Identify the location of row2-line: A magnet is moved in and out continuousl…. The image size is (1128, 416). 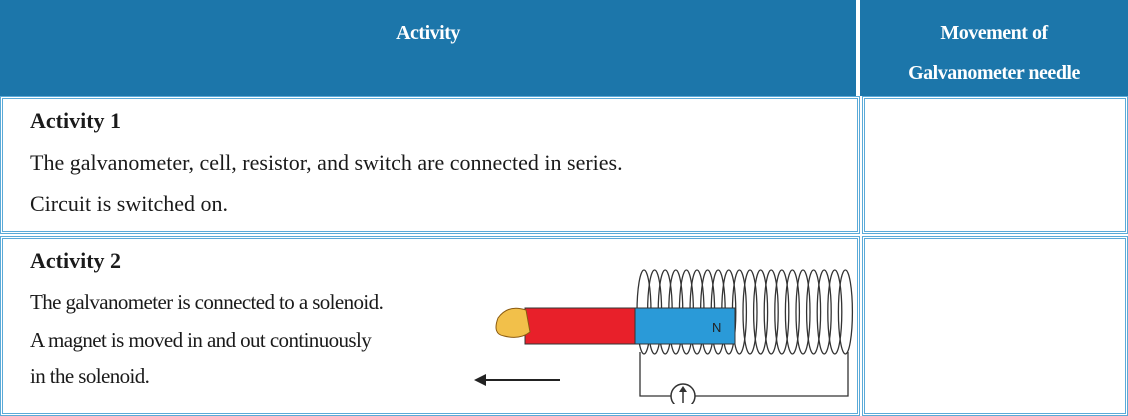
(201, 340).